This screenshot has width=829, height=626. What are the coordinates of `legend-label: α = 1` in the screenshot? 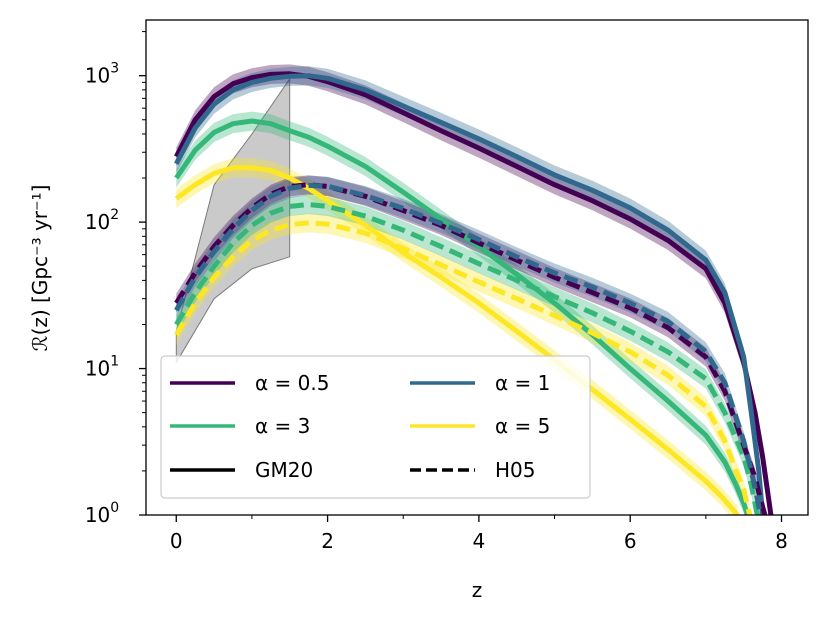 It's located at (522, 383).